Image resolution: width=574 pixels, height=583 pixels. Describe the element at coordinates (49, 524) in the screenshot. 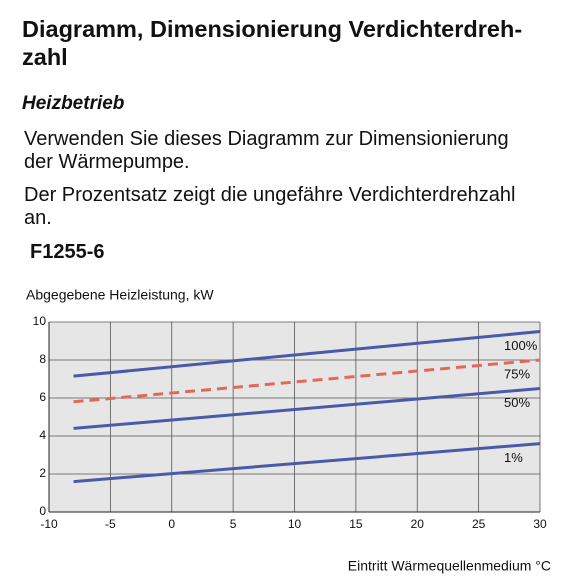

I see `x-tick-label: -10` at that location.